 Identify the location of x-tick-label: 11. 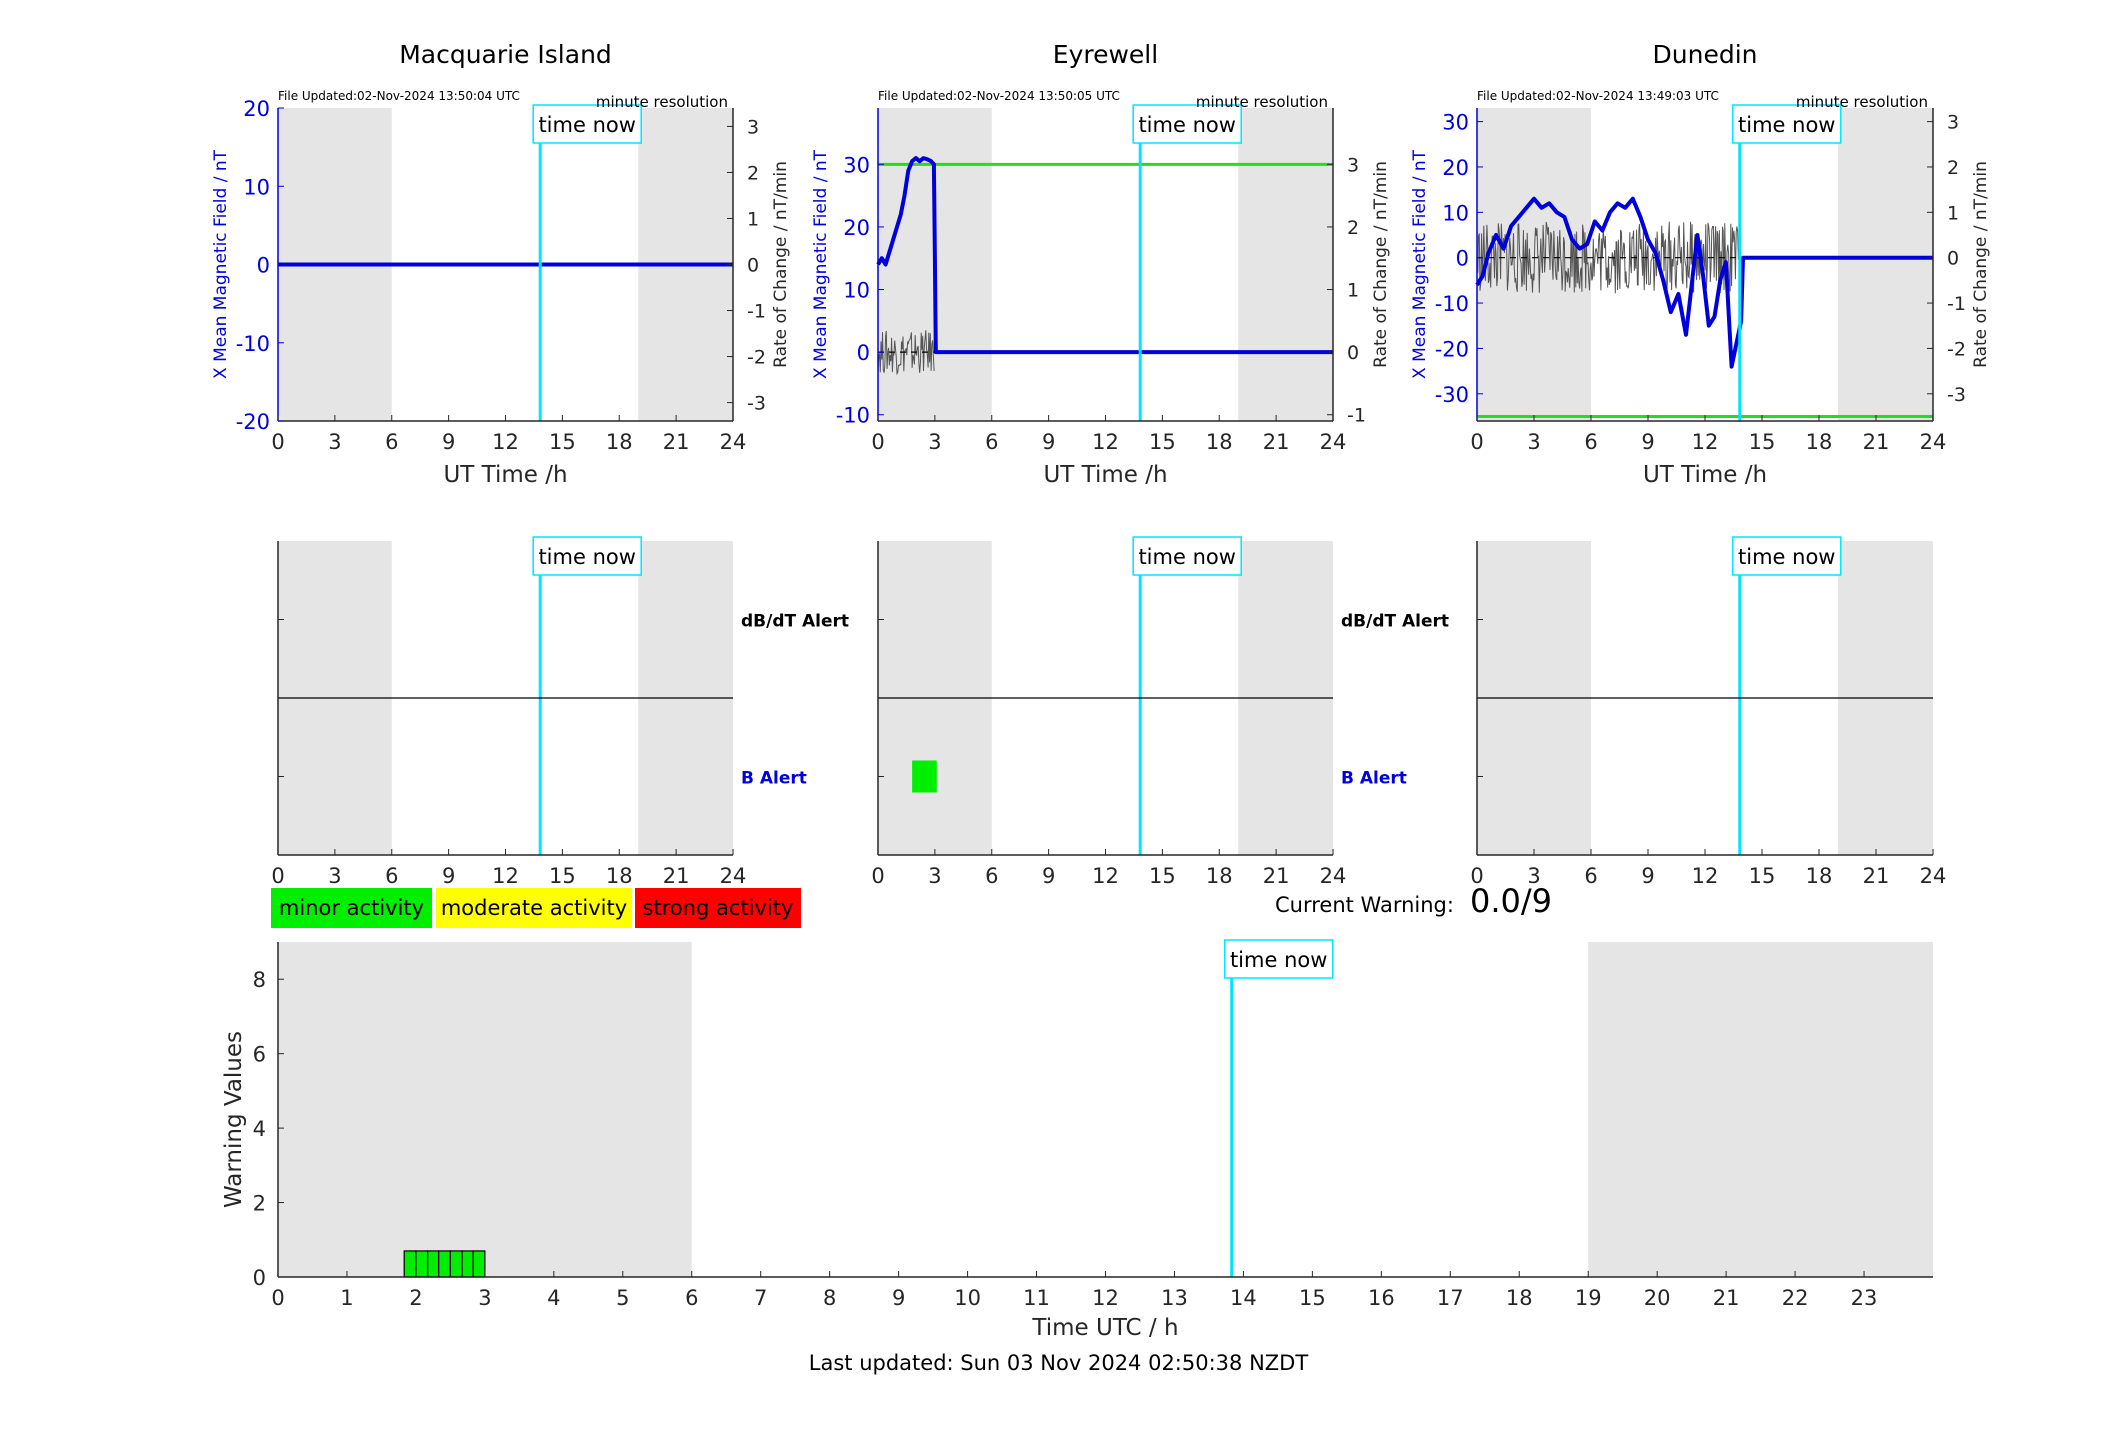
(1036, 1298).